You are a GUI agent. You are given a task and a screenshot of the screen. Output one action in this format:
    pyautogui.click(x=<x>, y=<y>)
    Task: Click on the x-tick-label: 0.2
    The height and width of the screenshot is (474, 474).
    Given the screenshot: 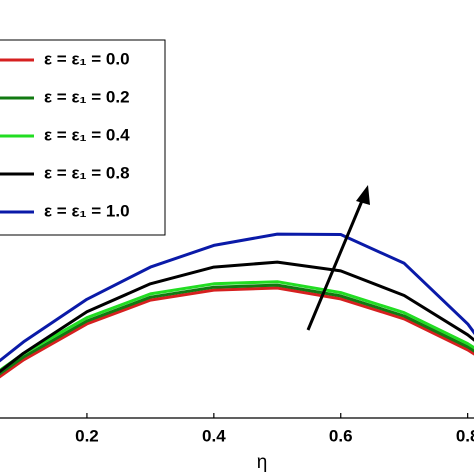 What is the action you would take?
    pyautogui.click(x=87, y=435)
    